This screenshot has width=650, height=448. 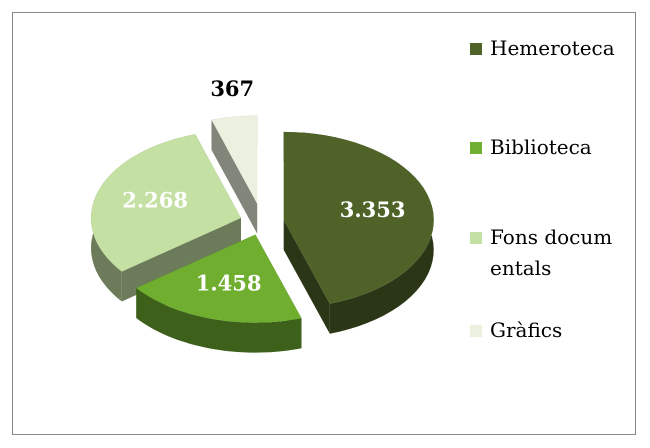 I want to click on legend-item: Hemeroteca, so click(x=545, y=48).